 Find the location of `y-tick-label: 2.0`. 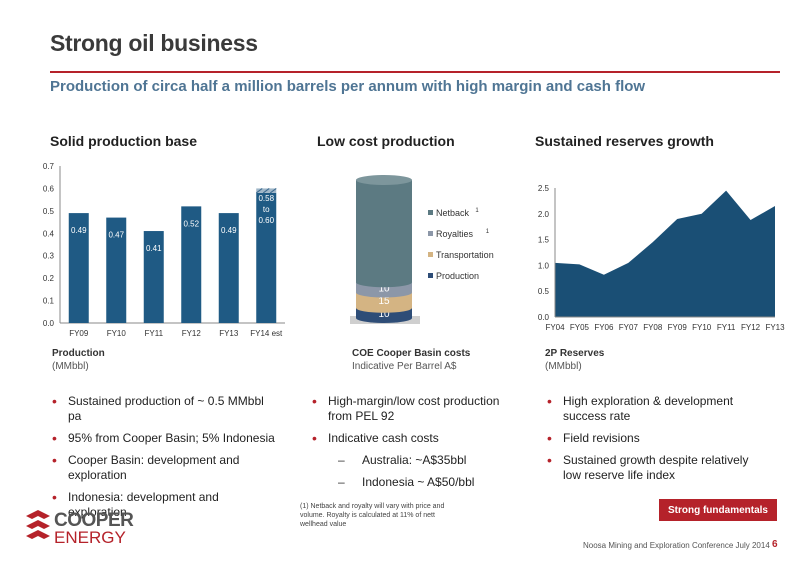

y-tick-label: 2.0 is located at coordinates (544, 214).